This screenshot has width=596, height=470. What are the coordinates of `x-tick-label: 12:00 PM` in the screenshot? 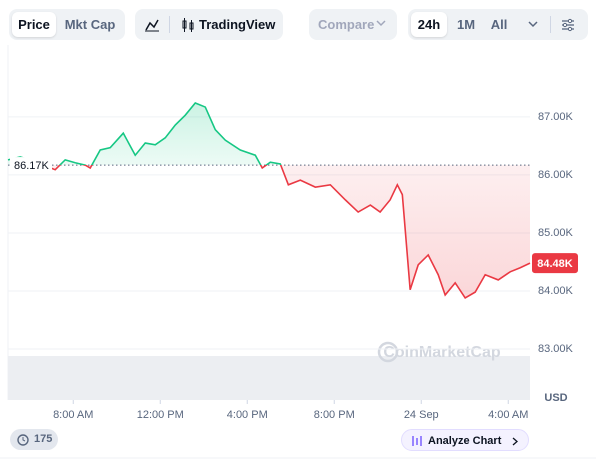 It's located at (160, 415).